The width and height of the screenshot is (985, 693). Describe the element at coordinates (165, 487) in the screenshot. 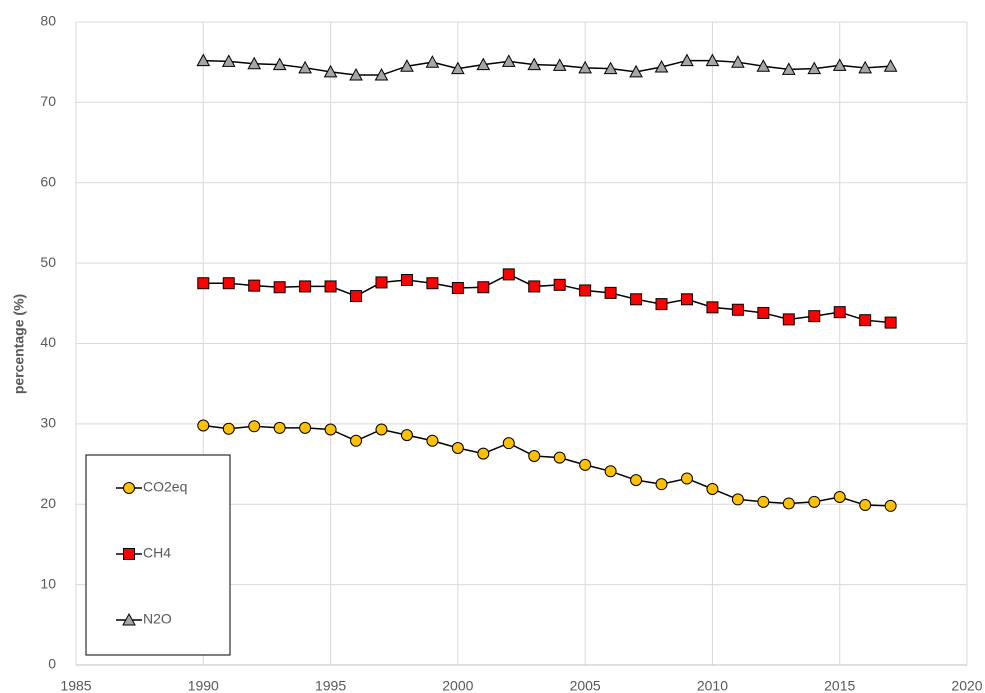

I see `legend-label: CO2eq` at that location.